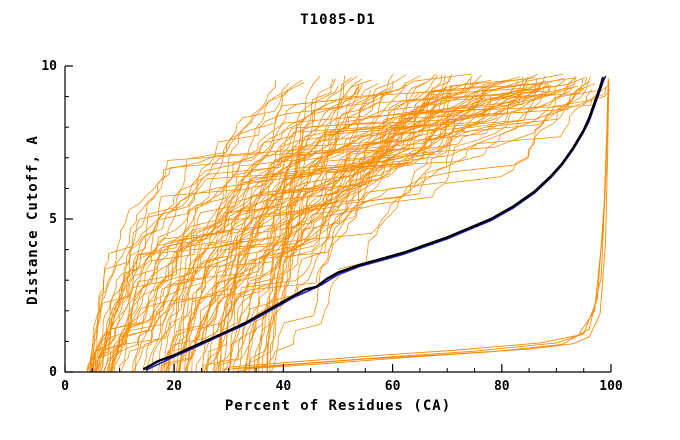  I want to click on x-tick-label: 80, so click(502, 386).